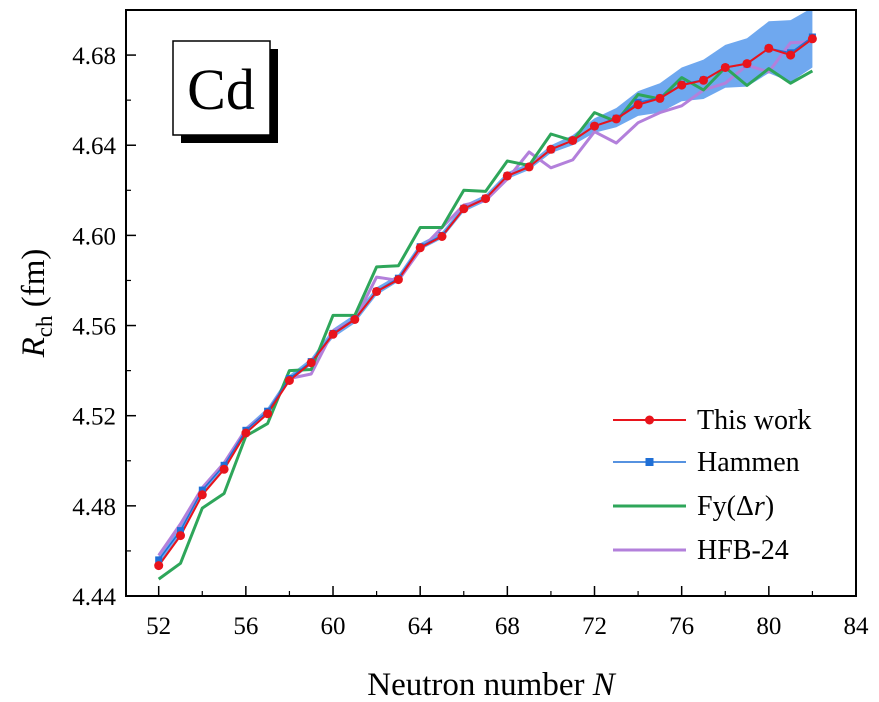 The width and height of the screenshot is (879, 702). What do you see at coordinates (94, 56) in the screenshot?
I see `y-tick-label: 4.68` at bounding box center [94, 56].